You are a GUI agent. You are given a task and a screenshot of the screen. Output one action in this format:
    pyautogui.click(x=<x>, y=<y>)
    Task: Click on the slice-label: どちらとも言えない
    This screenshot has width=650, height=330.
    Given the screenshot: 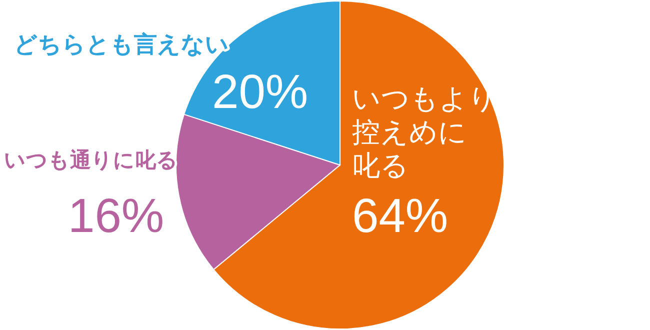 What is the action you would take?
    pyautogui.click(x=121, y=44)
    